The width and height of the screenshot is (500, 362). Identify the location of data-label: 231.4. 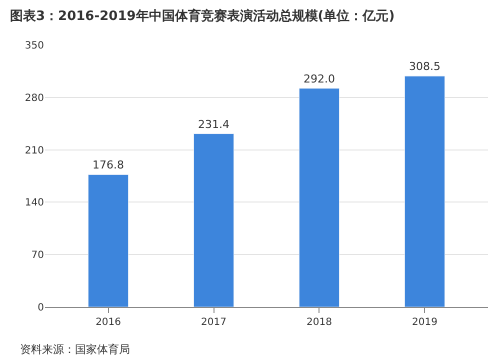
(214, 124).